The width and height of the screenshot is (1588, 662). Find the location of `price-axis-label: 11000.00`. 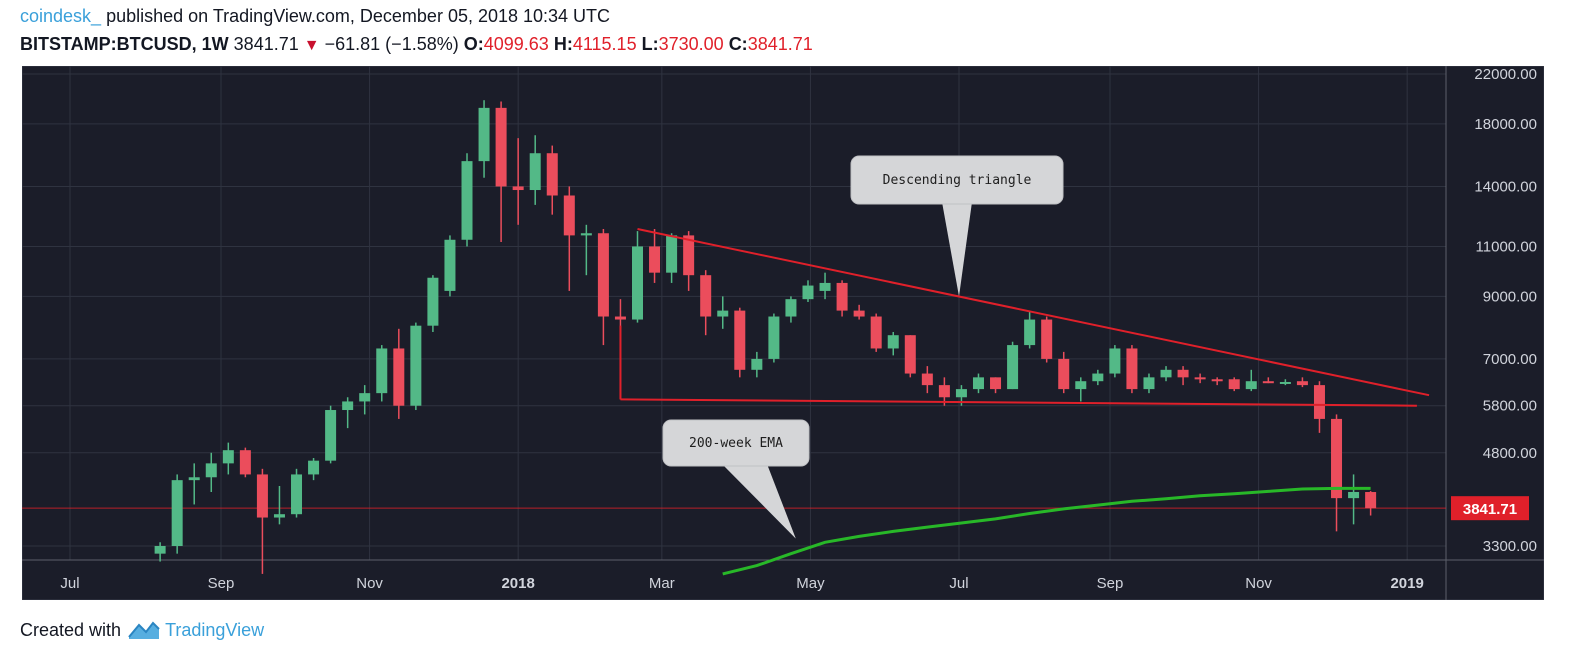

price-axis-label: 11000.00 is located at coordinates (1506, 246).